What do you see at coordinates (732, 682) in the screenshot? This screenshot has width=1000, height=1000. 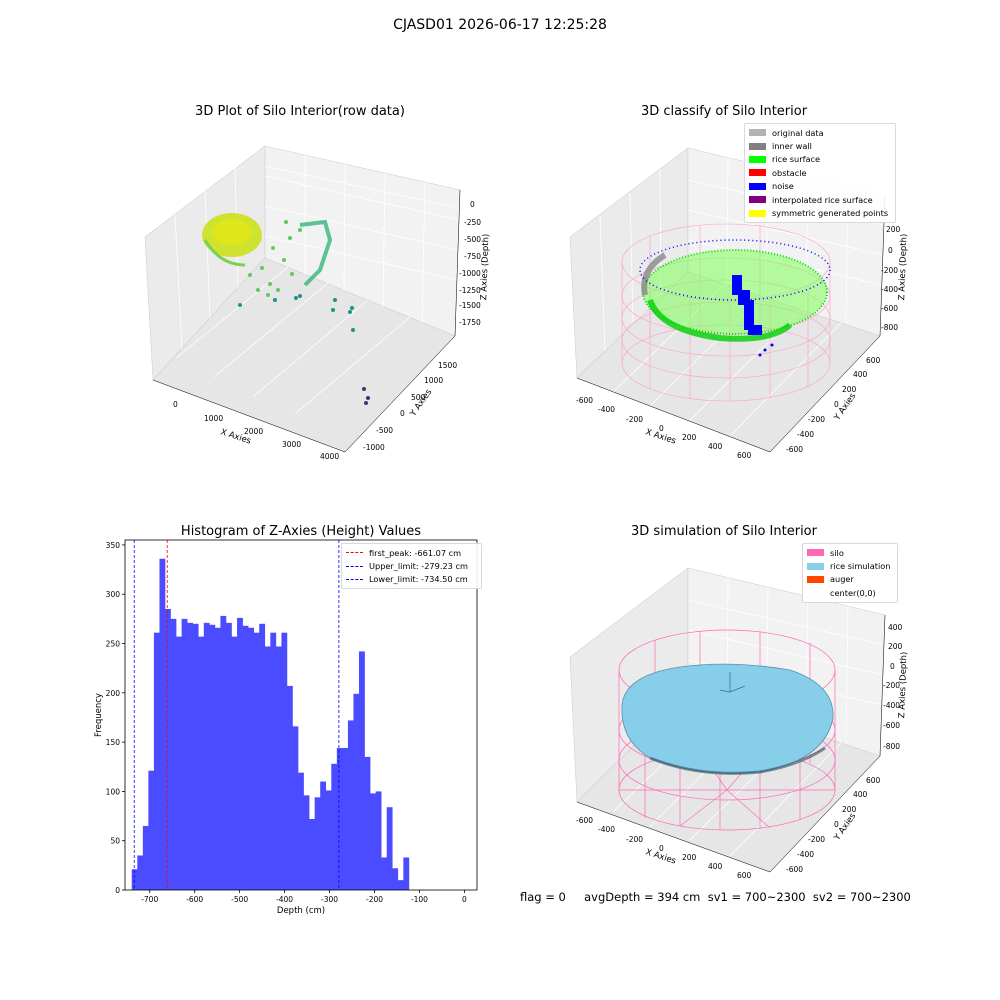 I see `simulation-auger` at bounding box center [732, 682].